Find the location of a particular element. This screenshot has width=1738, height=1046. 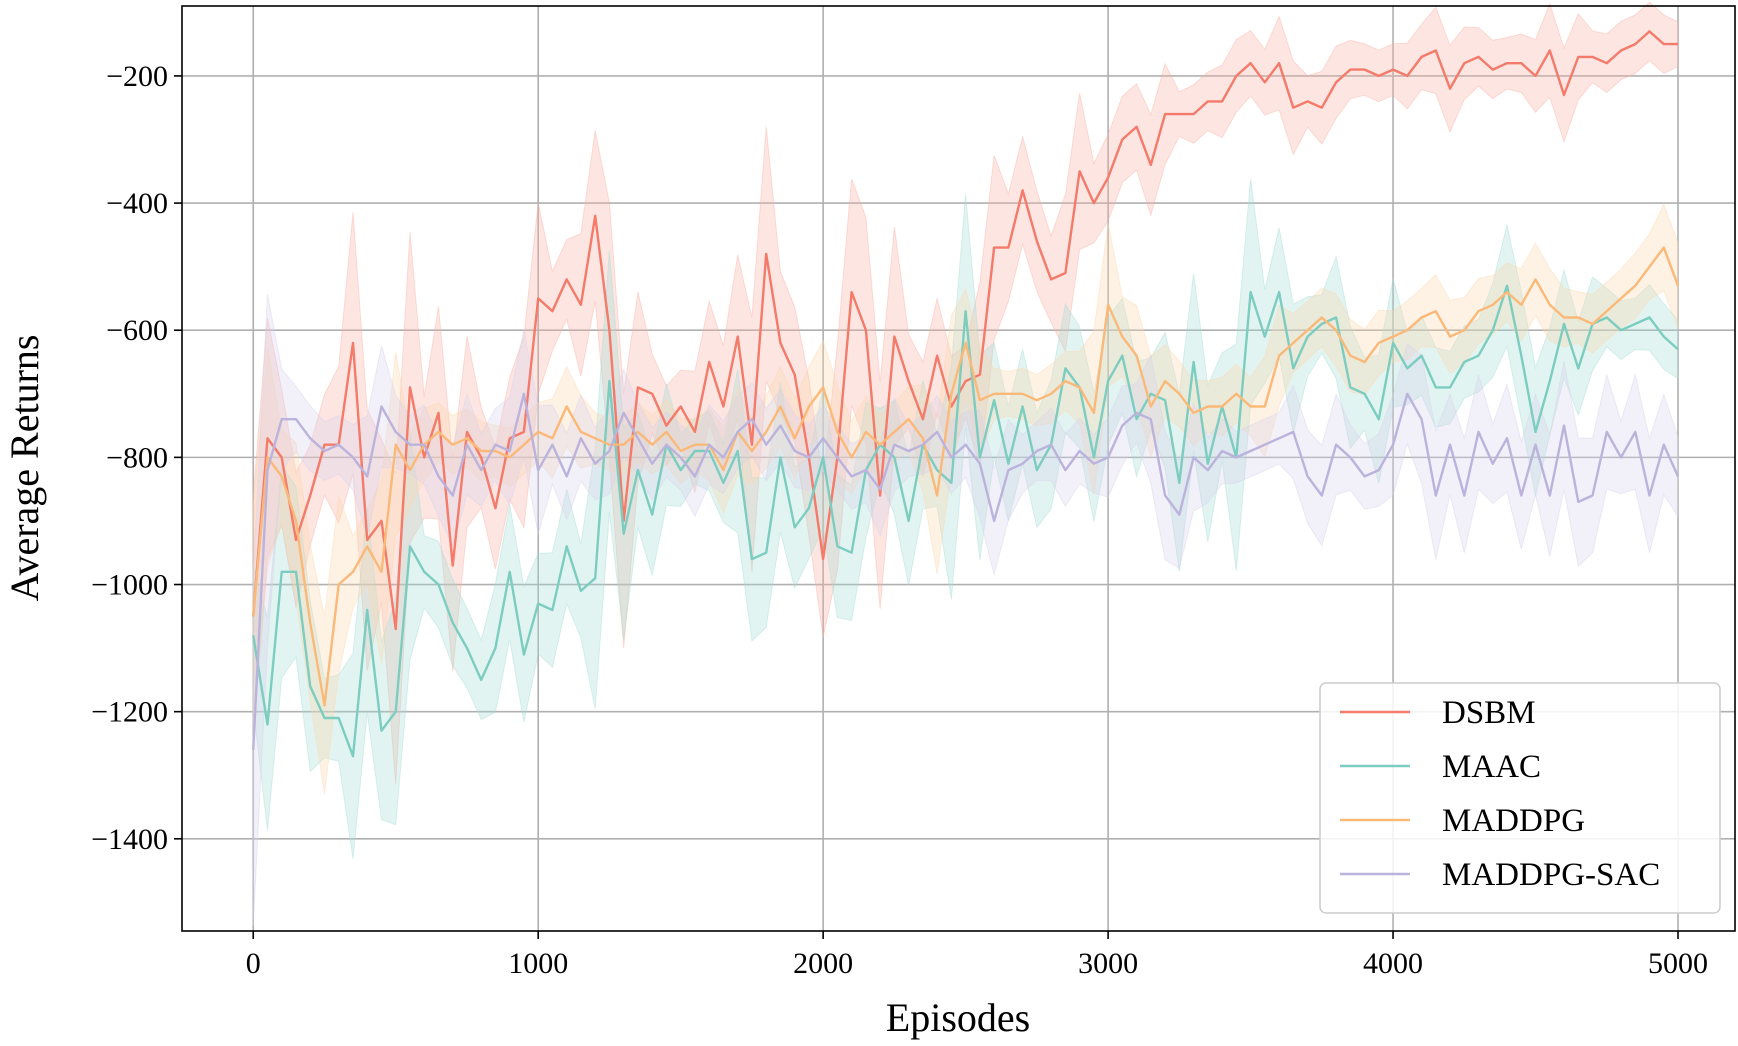

y-tick-label: −1200 is located at coordinates (129, 712).